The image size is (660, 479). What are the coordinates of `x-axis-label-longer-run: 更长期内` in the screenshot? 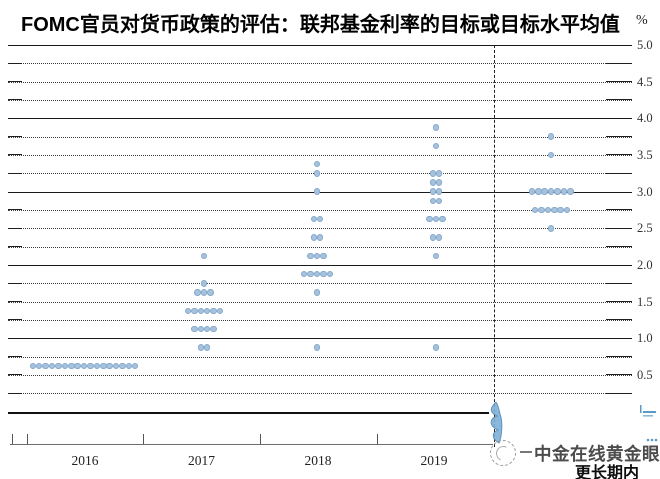 It's located at (607, 472).